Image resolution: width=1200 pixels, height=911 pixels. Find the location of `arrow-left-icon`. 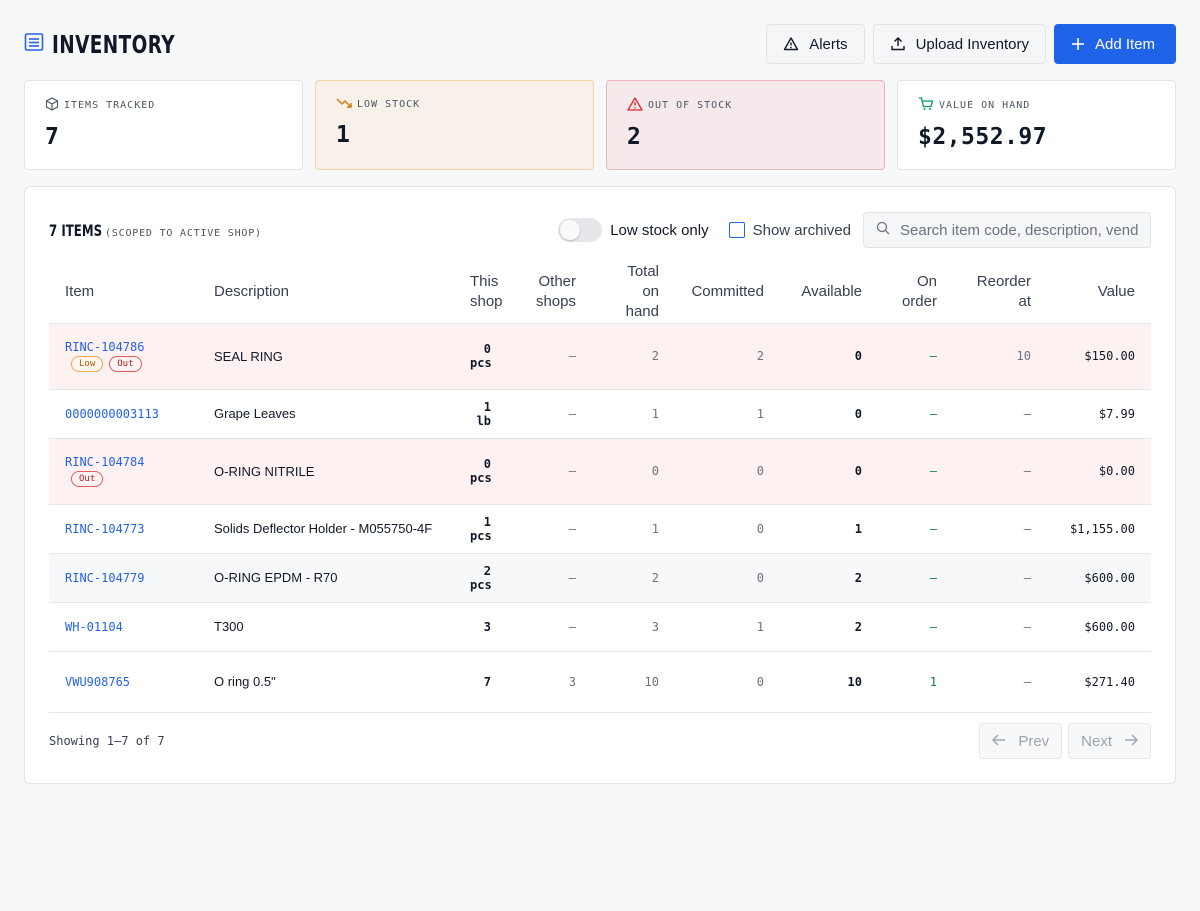

arrow-left-icon is located at coordinates (999, 741).